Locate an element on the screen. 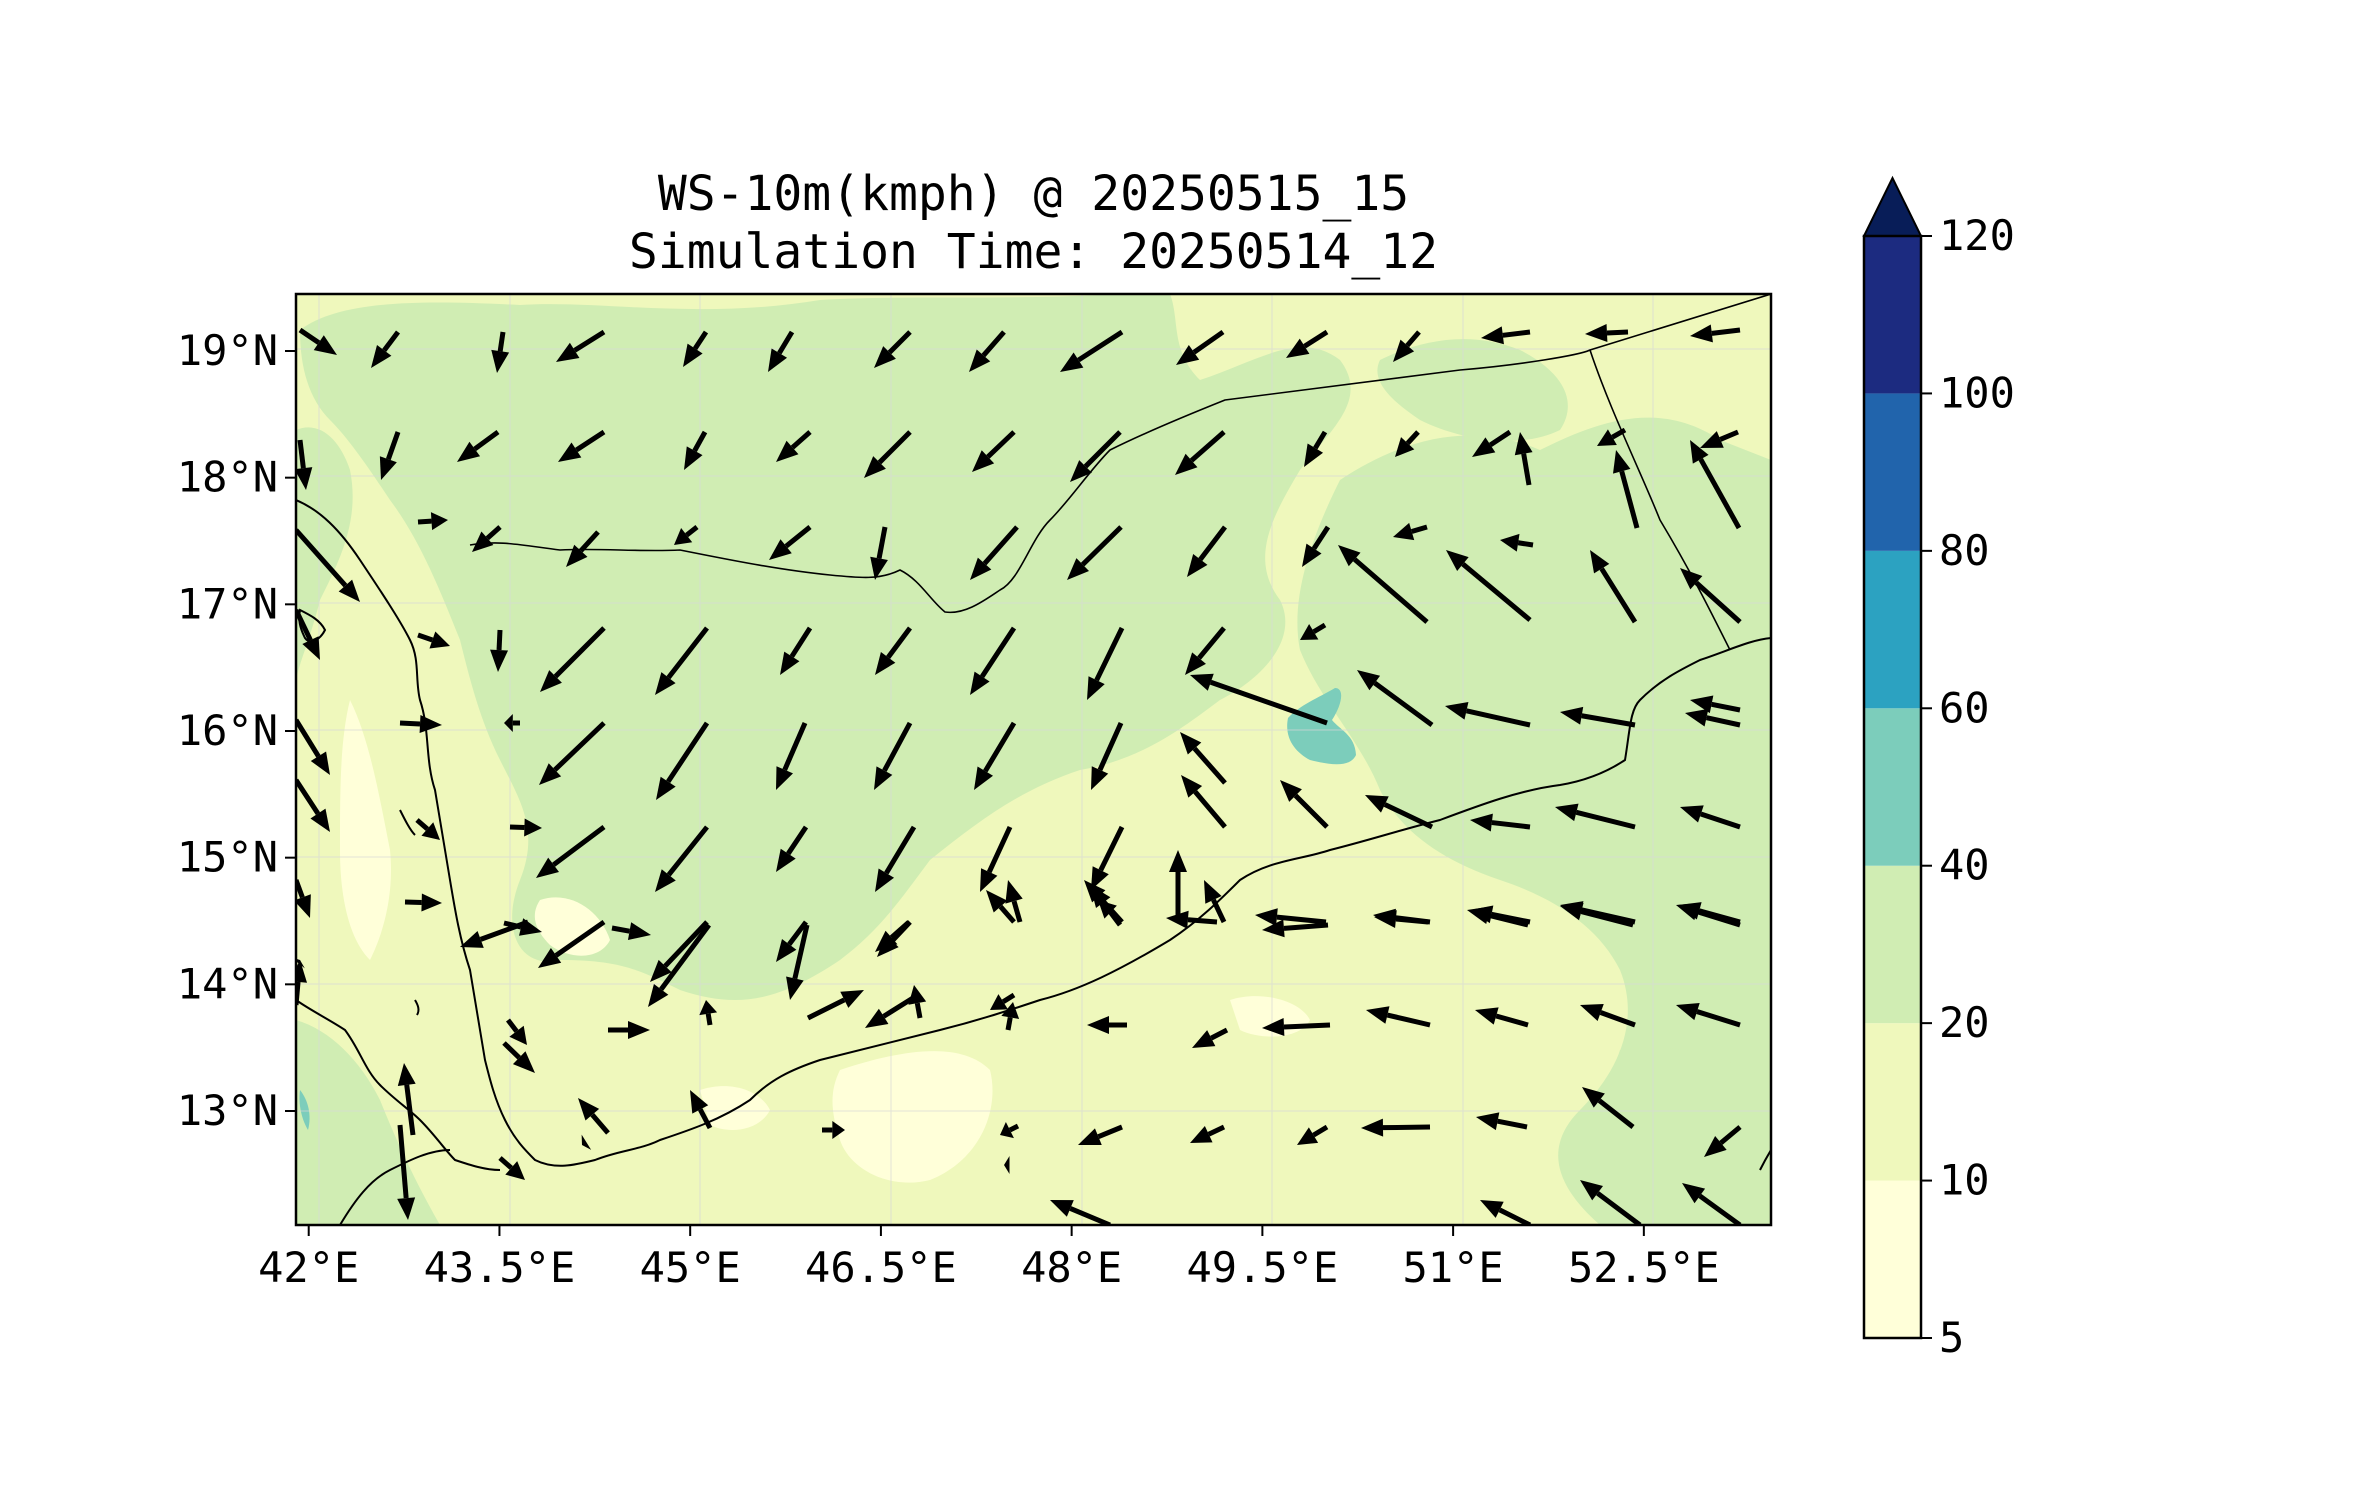 Image resolution: width=2371 pixels, height=1500 pixels. x-tick-label: 48°E is located at coordinates (1071, 1267).